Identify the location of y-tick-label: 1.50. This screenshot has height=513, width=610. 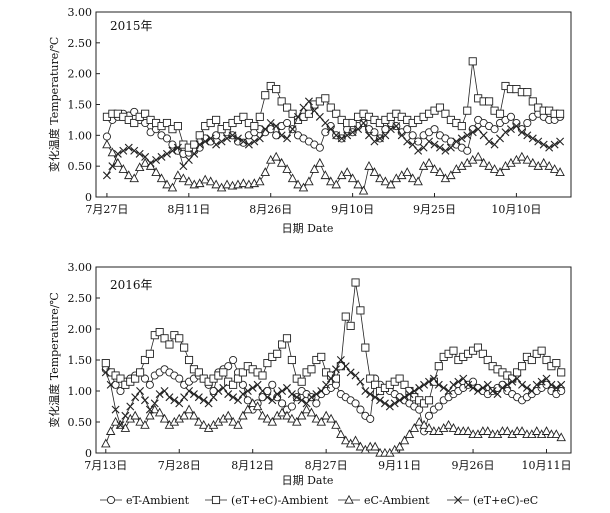
(80, 360).